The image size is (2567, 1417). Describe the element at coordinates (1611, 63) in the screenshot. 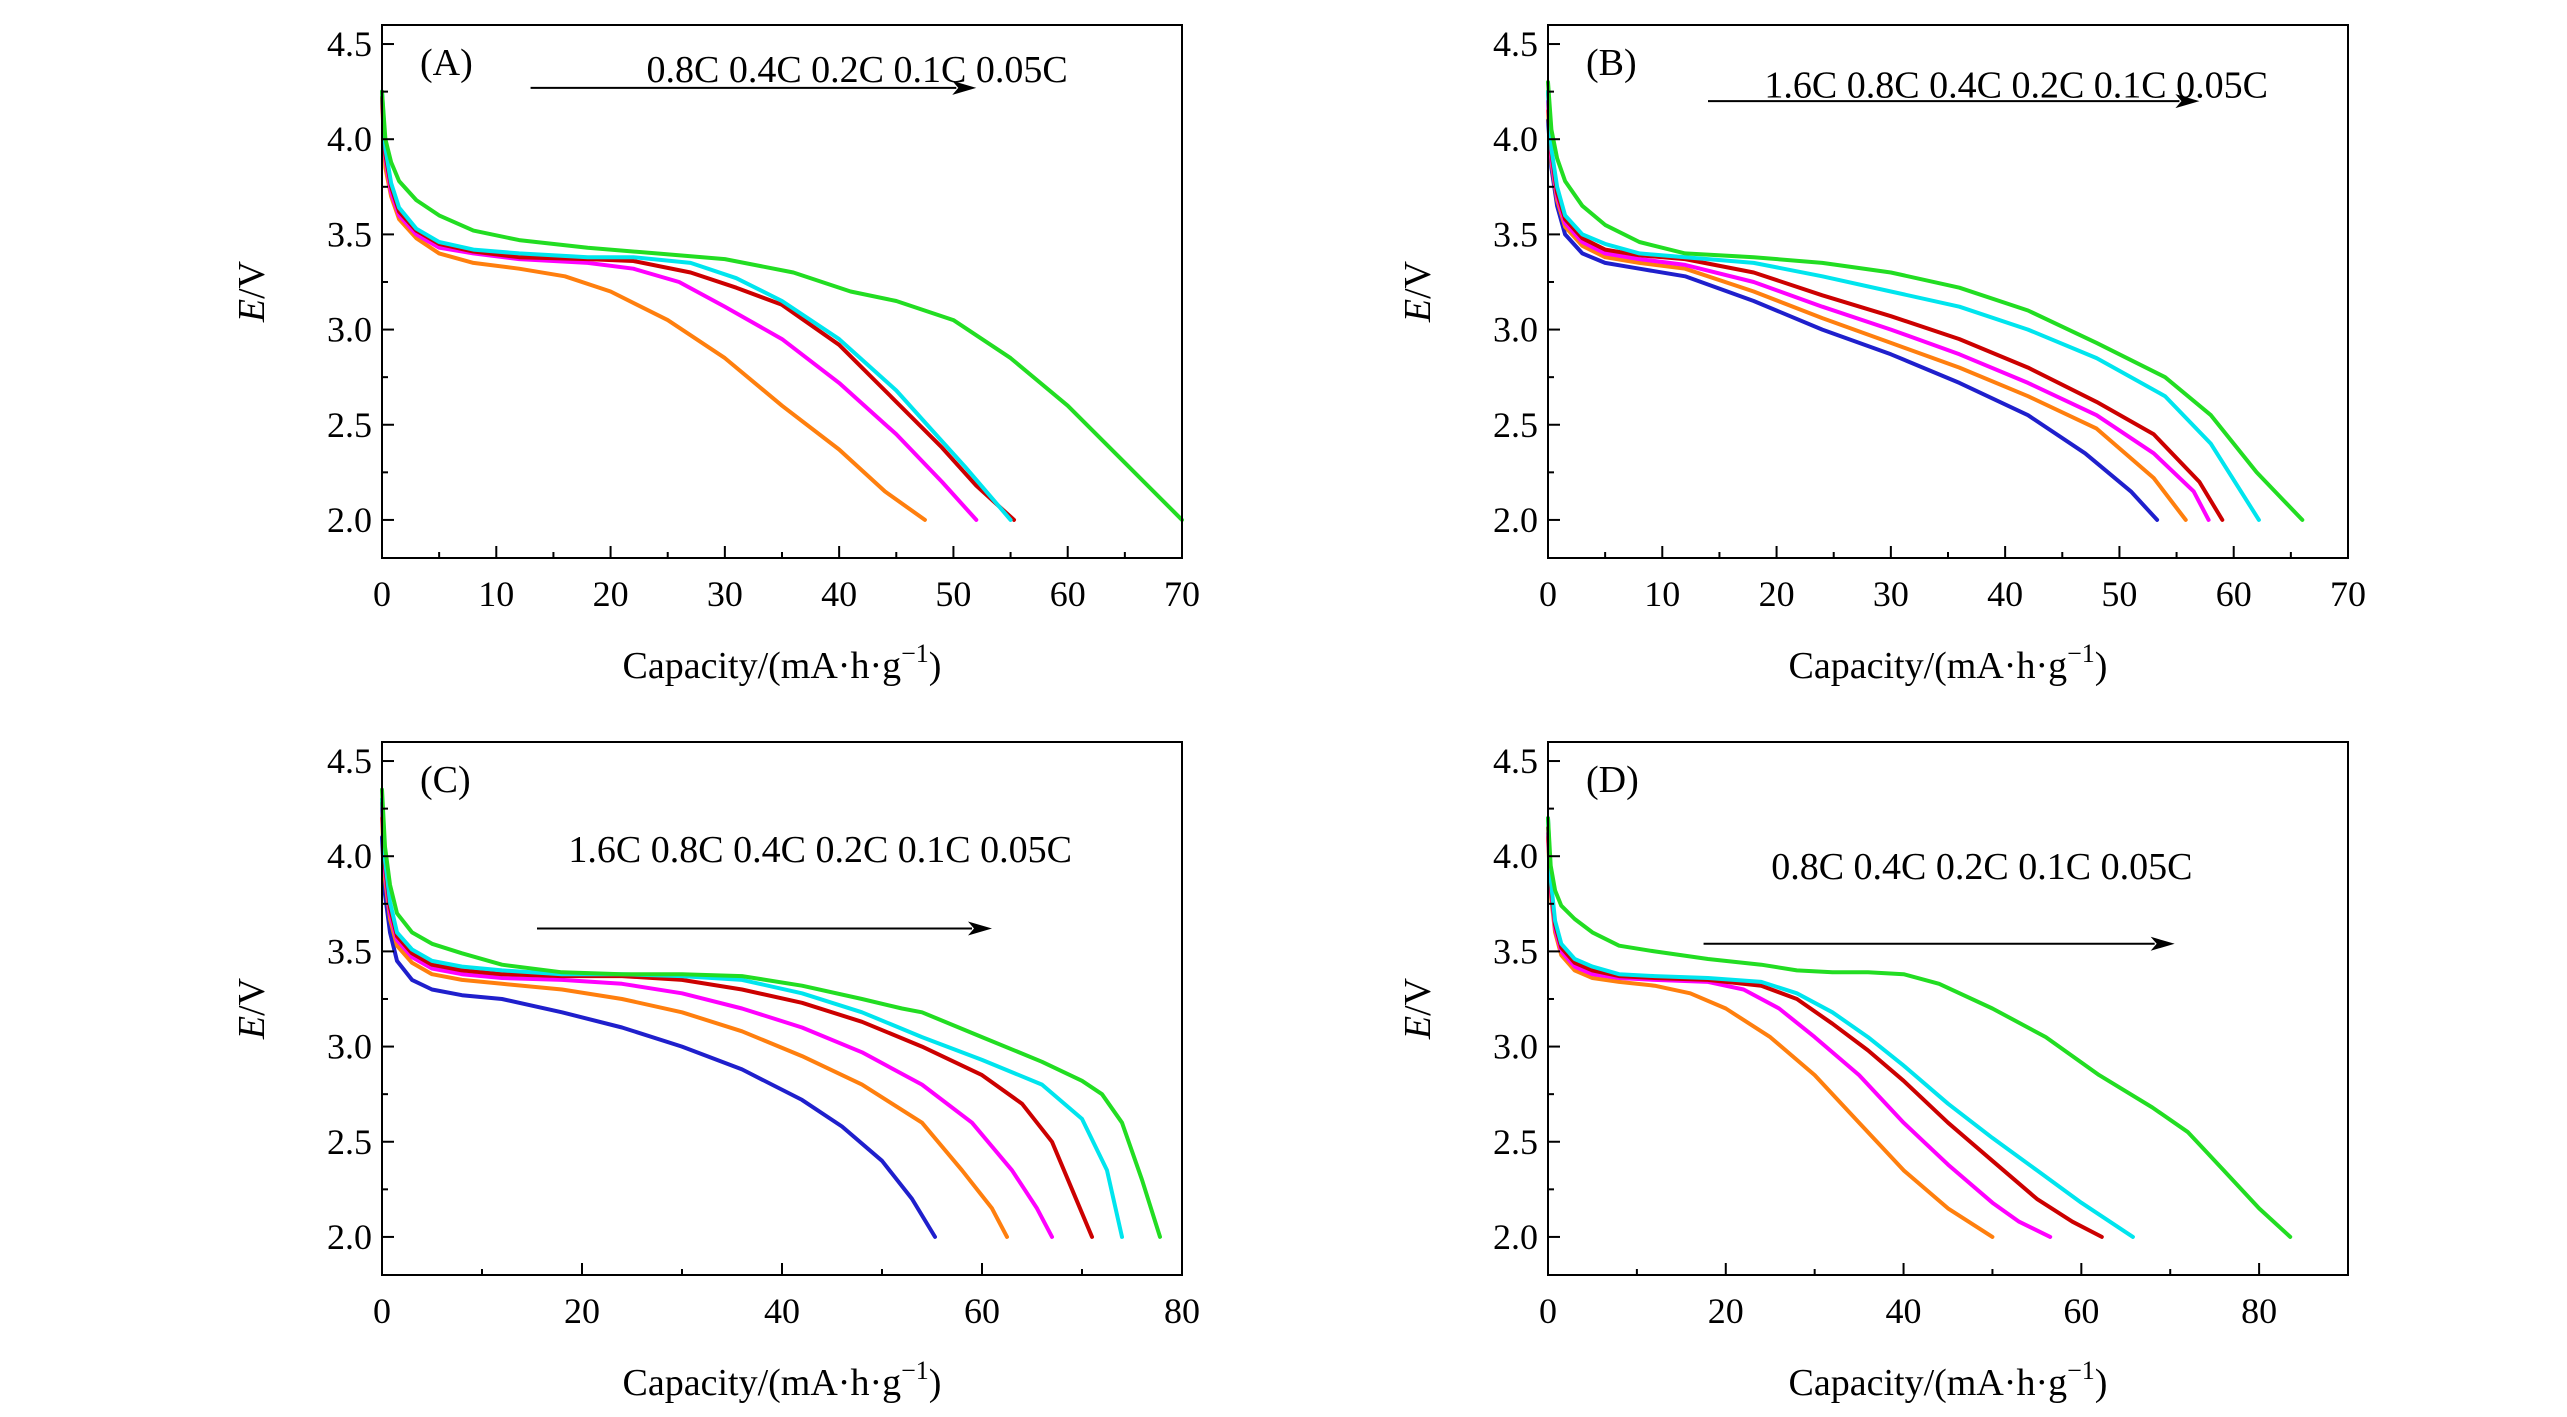

I see `panel-label: (B)` at that location.